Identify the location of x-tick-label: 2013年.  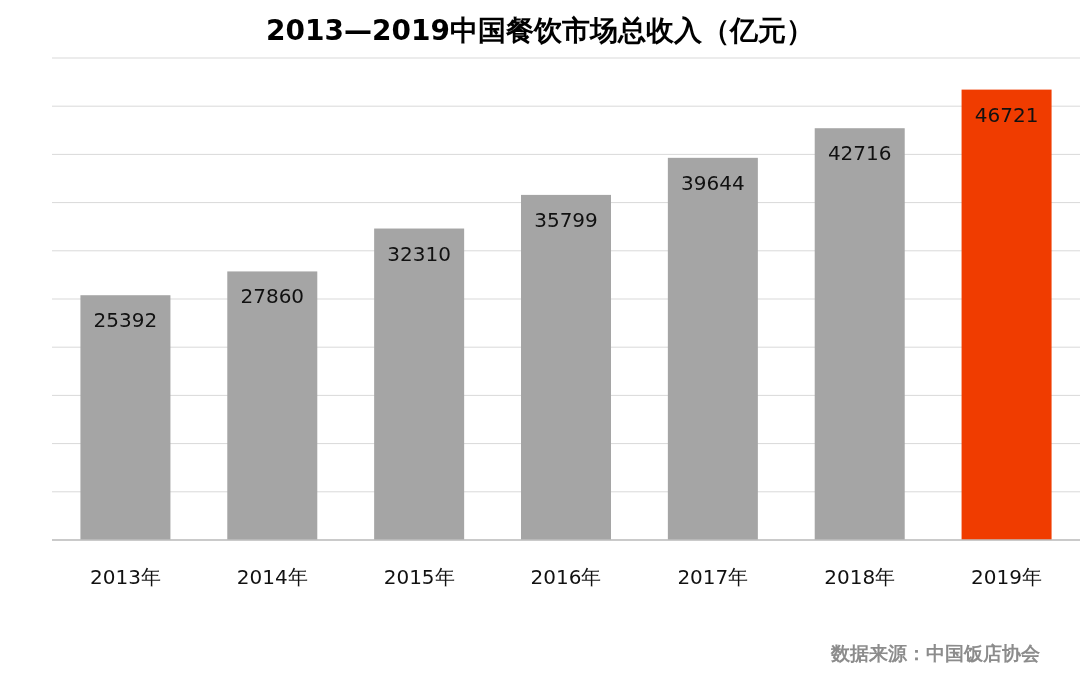
(125, 577).